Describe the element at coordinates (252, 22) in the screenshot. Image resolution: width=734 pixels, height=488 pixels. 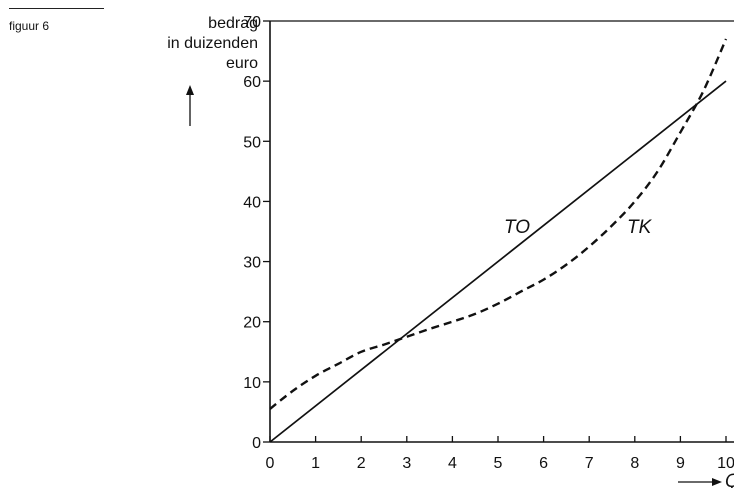
I see `y-tick-label: 70` at that location.